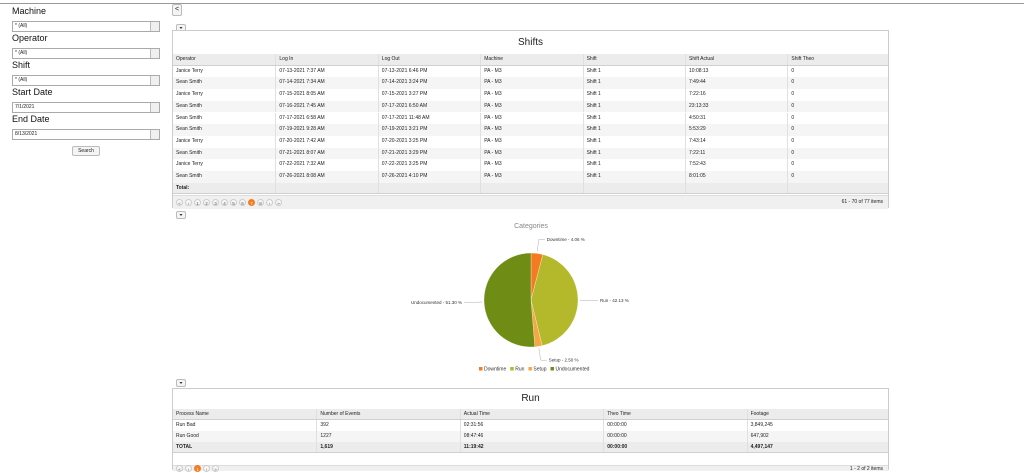 The width and height of the screenshot is (1024, 473). I want to click on filter-input: 7/1/2021, so click(86, 107).